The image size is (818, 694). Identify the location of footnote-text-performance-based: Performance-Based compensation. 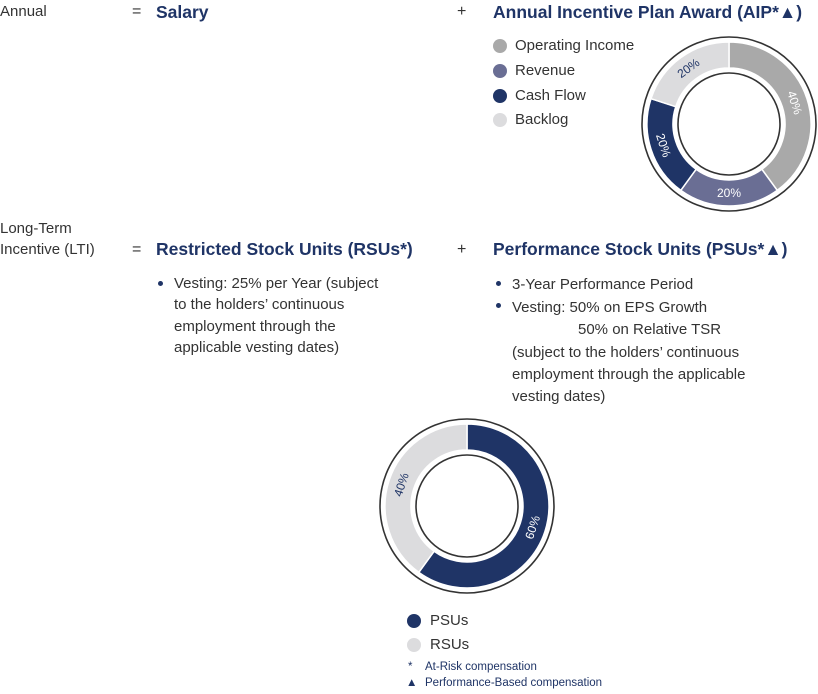
(514, 683).